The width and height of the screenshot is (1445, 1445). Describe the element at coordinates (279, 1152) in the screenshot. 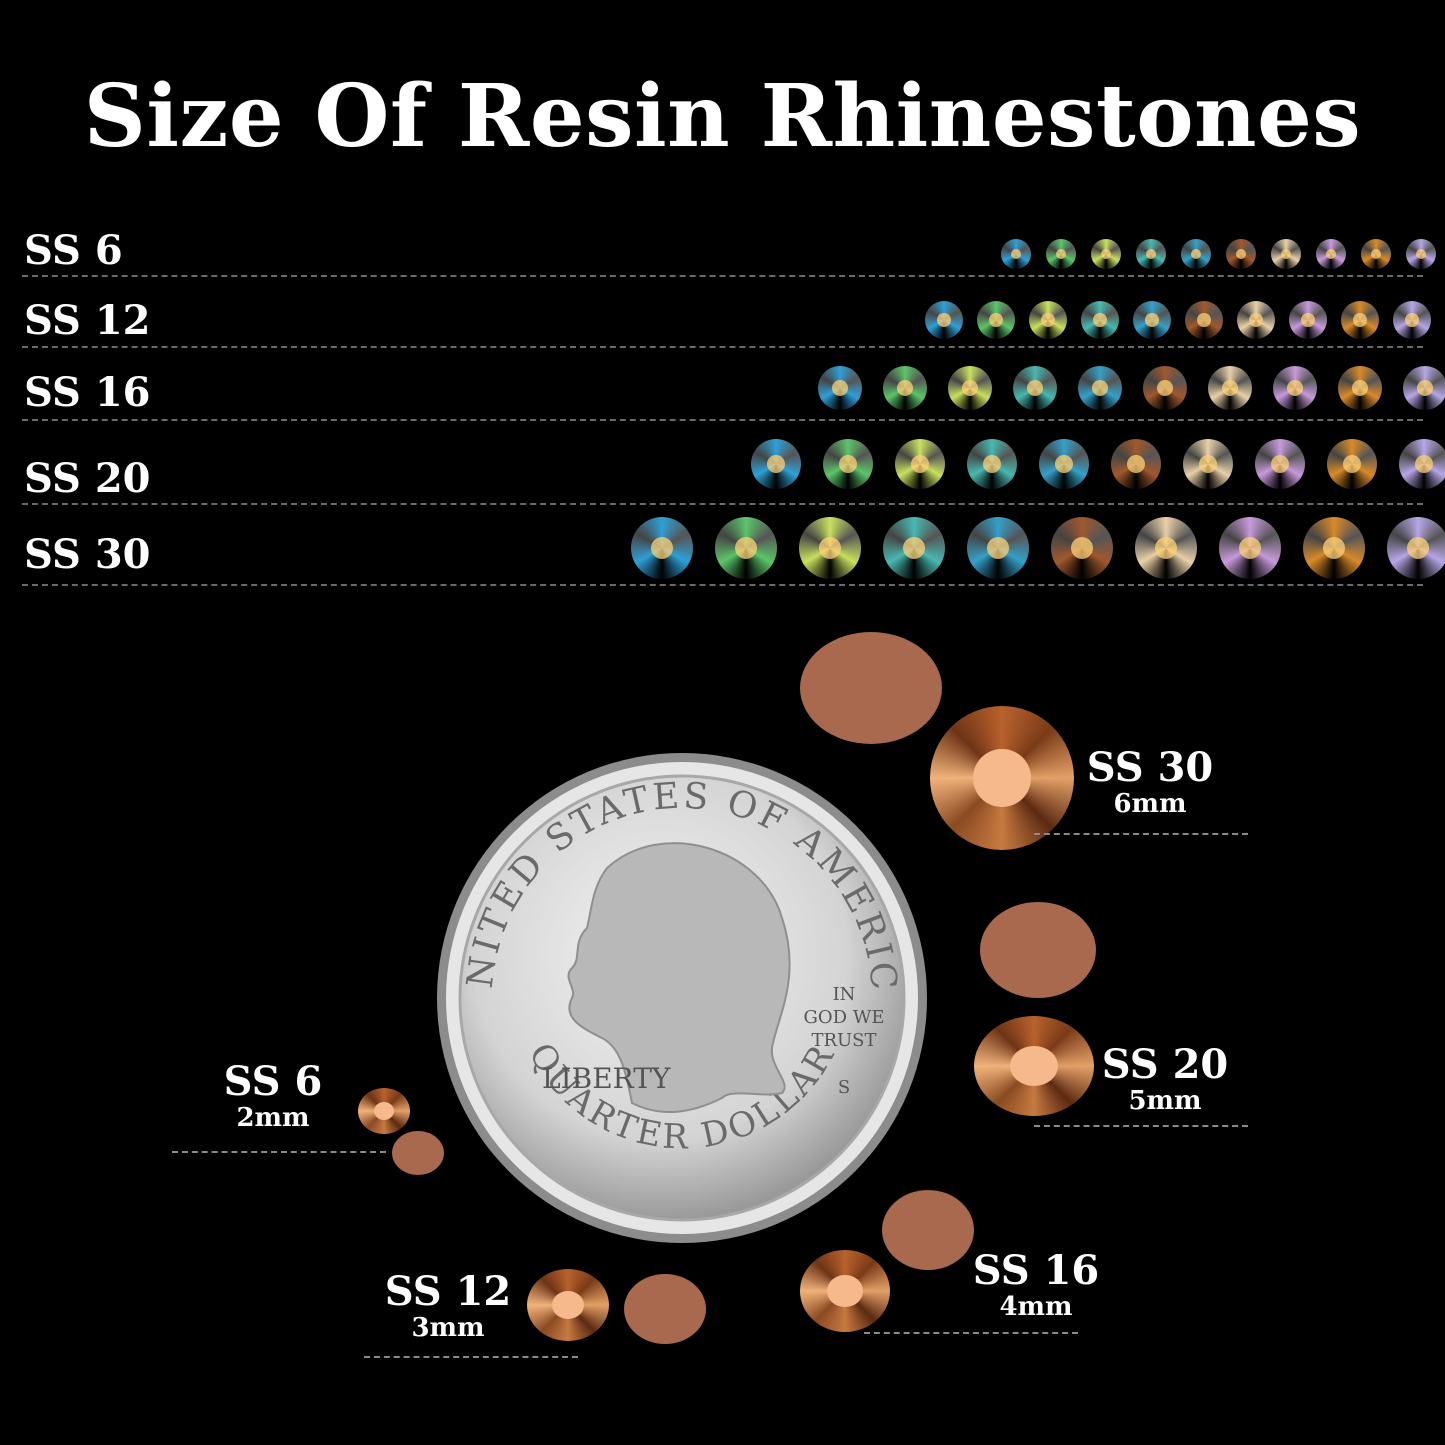

I see `ss6-divider` at that location.